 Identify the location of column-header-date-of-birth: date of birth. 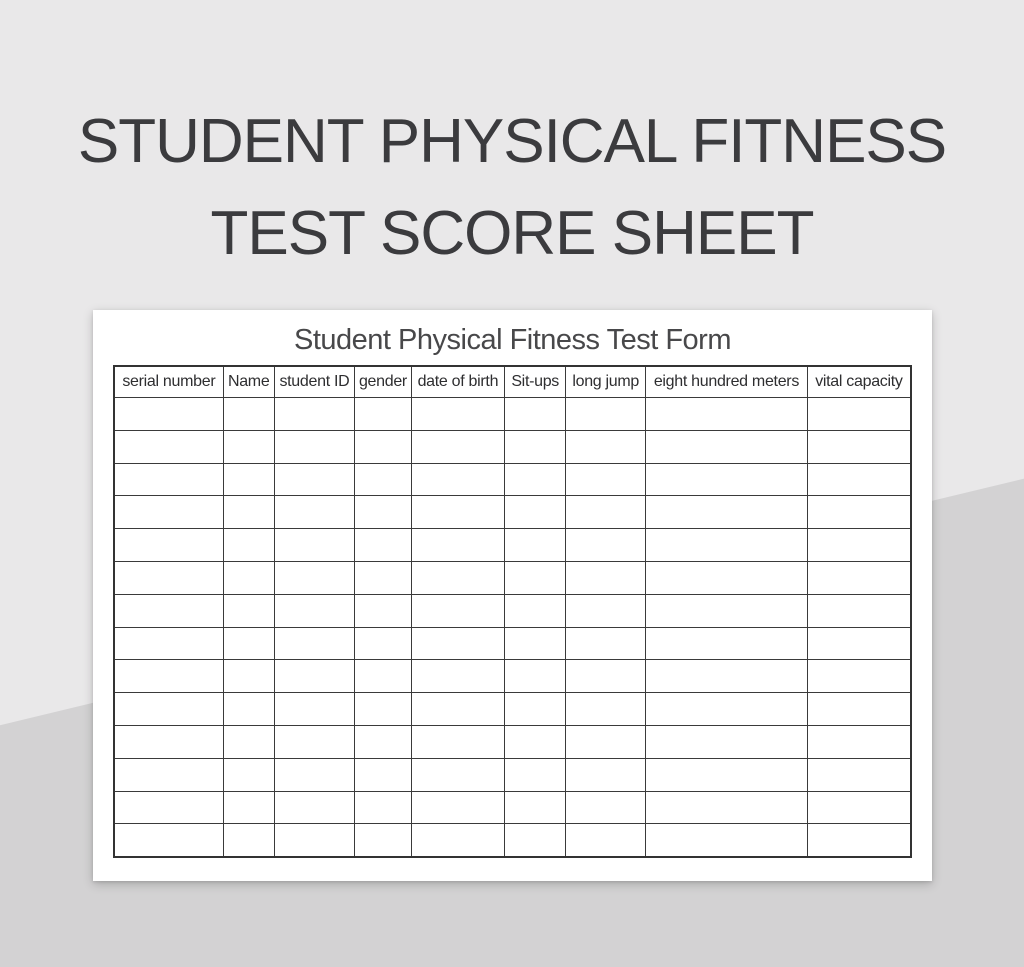
(457, 381).